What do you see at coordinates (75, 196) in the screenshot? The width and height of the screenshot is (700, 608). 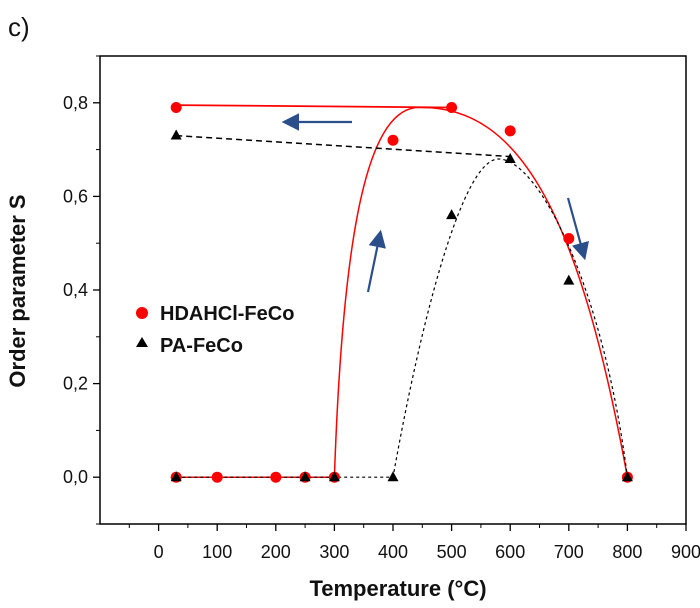 I see `y-tick-label: 0,6` at bounding box center [75, 196].